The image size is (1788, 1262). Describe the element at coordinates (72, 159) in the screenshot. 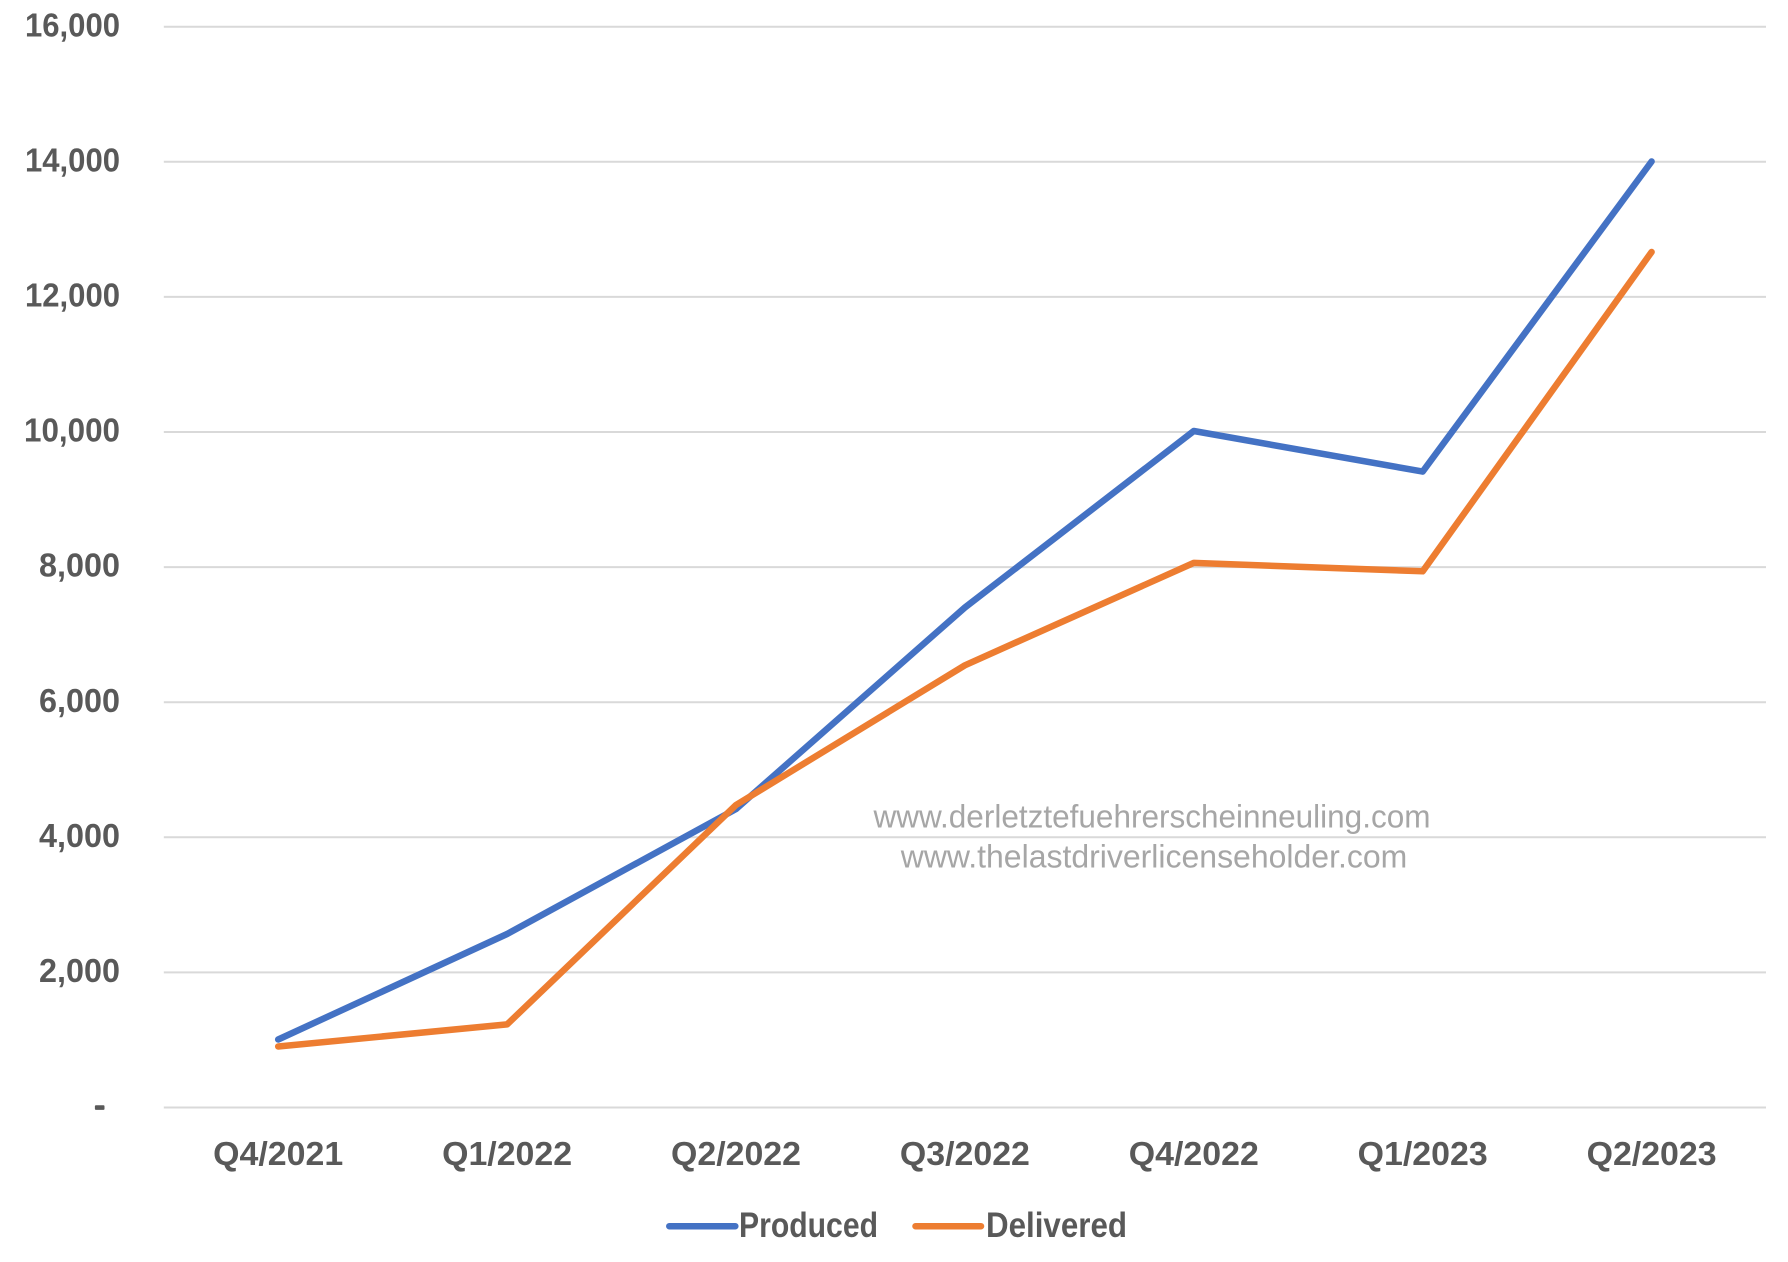

I see `svg-text: 14,000` at that location.